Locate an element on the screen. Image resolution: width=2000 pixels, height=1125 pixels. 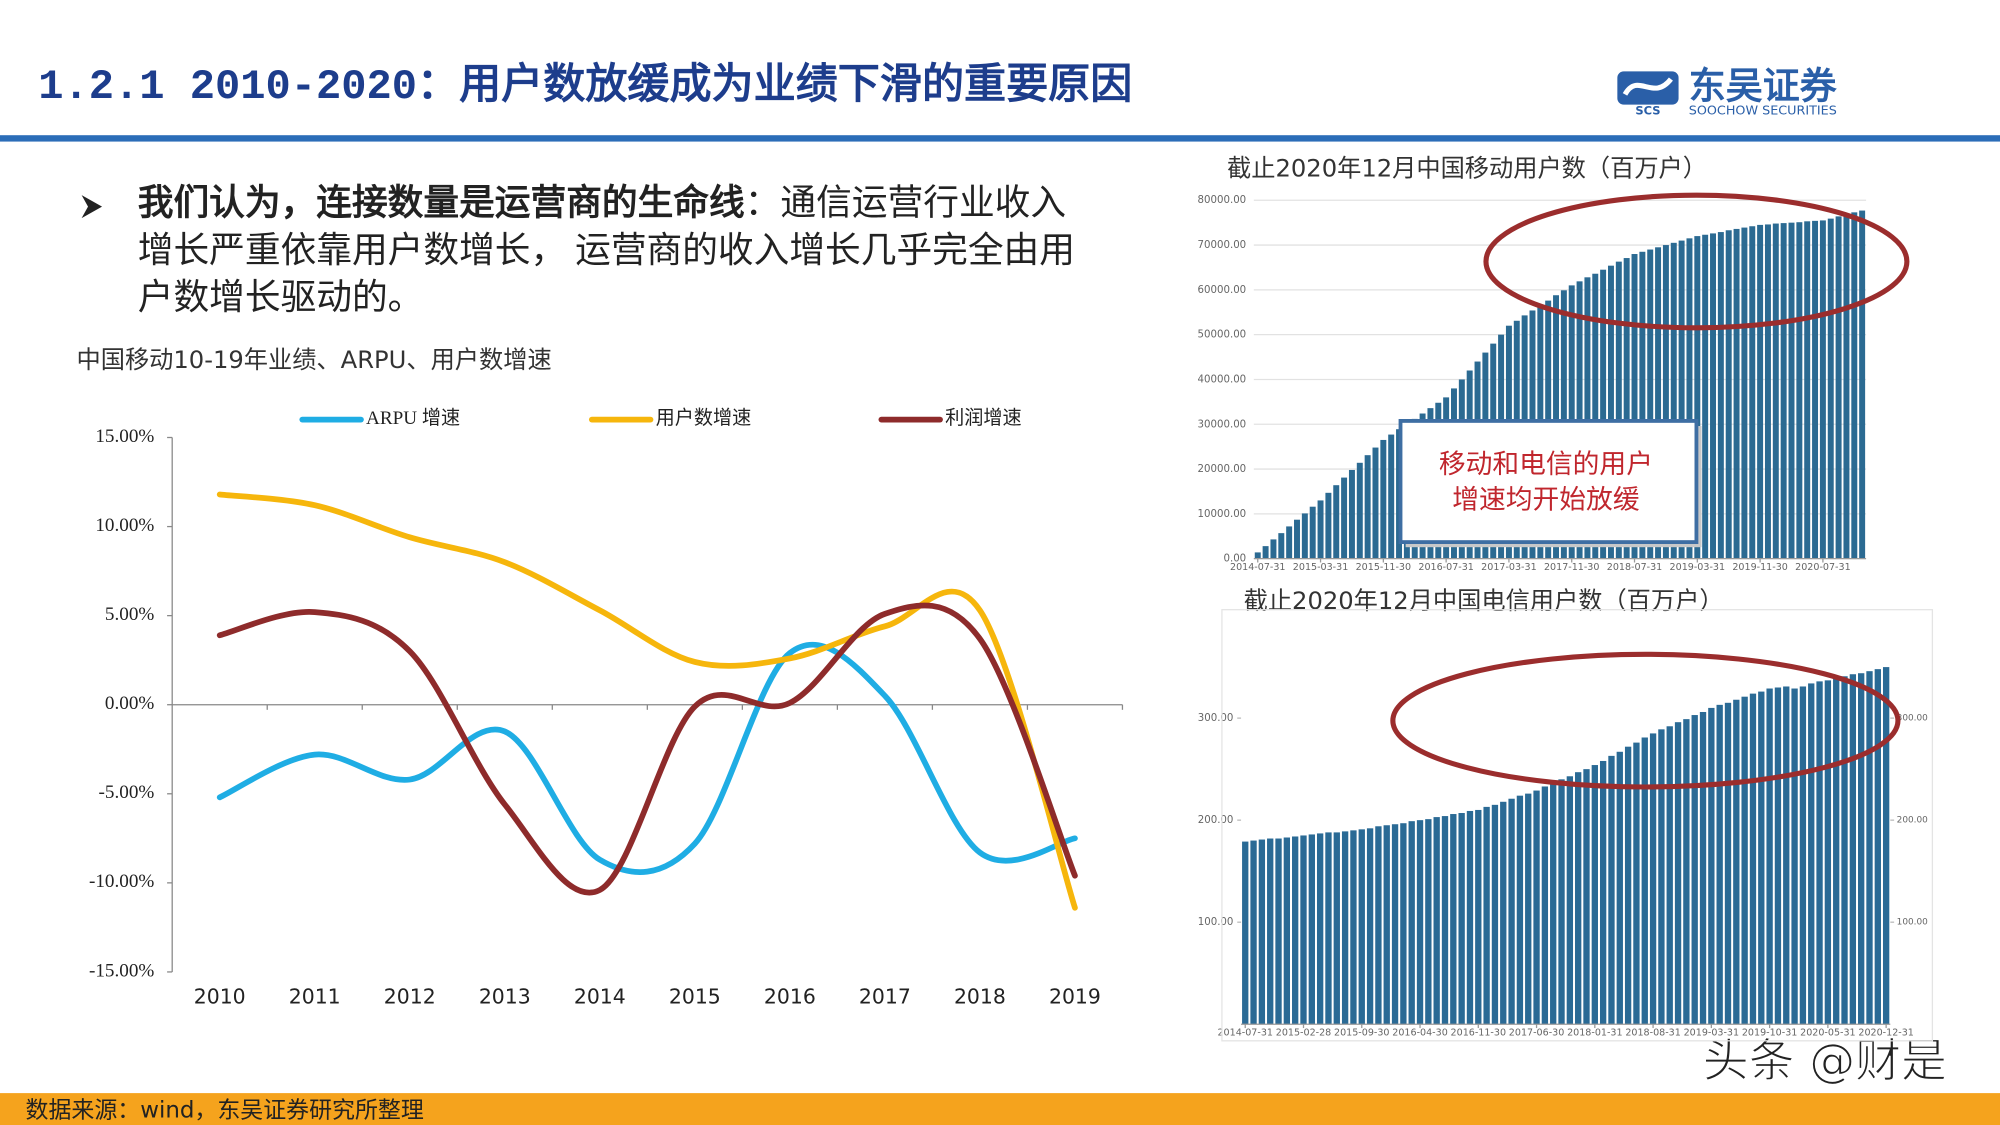
logo: SCS 东吴证券 SOOCHOW SECURITIES is located at coordinates (1727, 91).